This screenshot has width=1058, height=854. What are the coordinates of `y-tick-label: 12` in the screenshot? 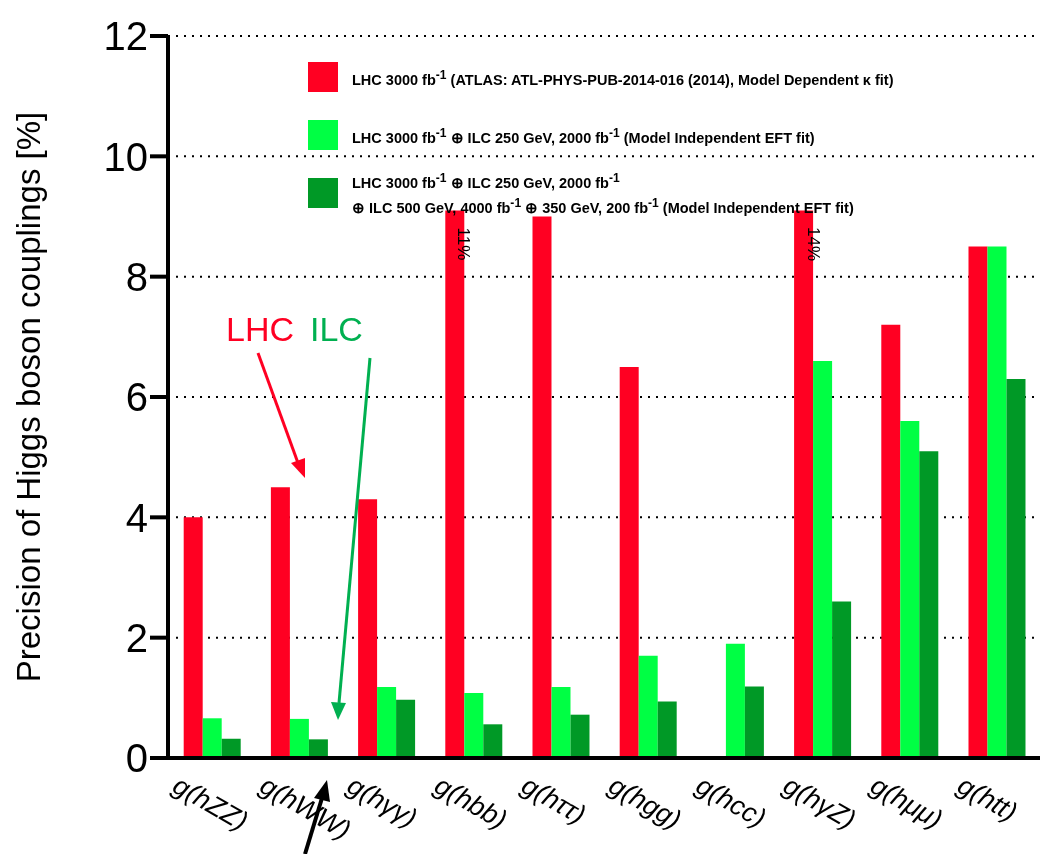 It's located at (125, 36).